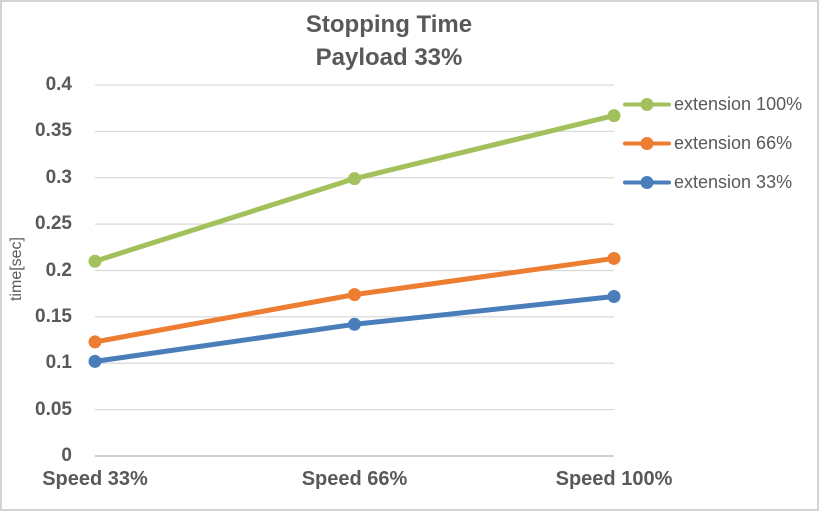  Describe the element at coordinates (389, 41) in the screenshot. I see `chart-title-block: Stopping Time Payload 33%` at that location.